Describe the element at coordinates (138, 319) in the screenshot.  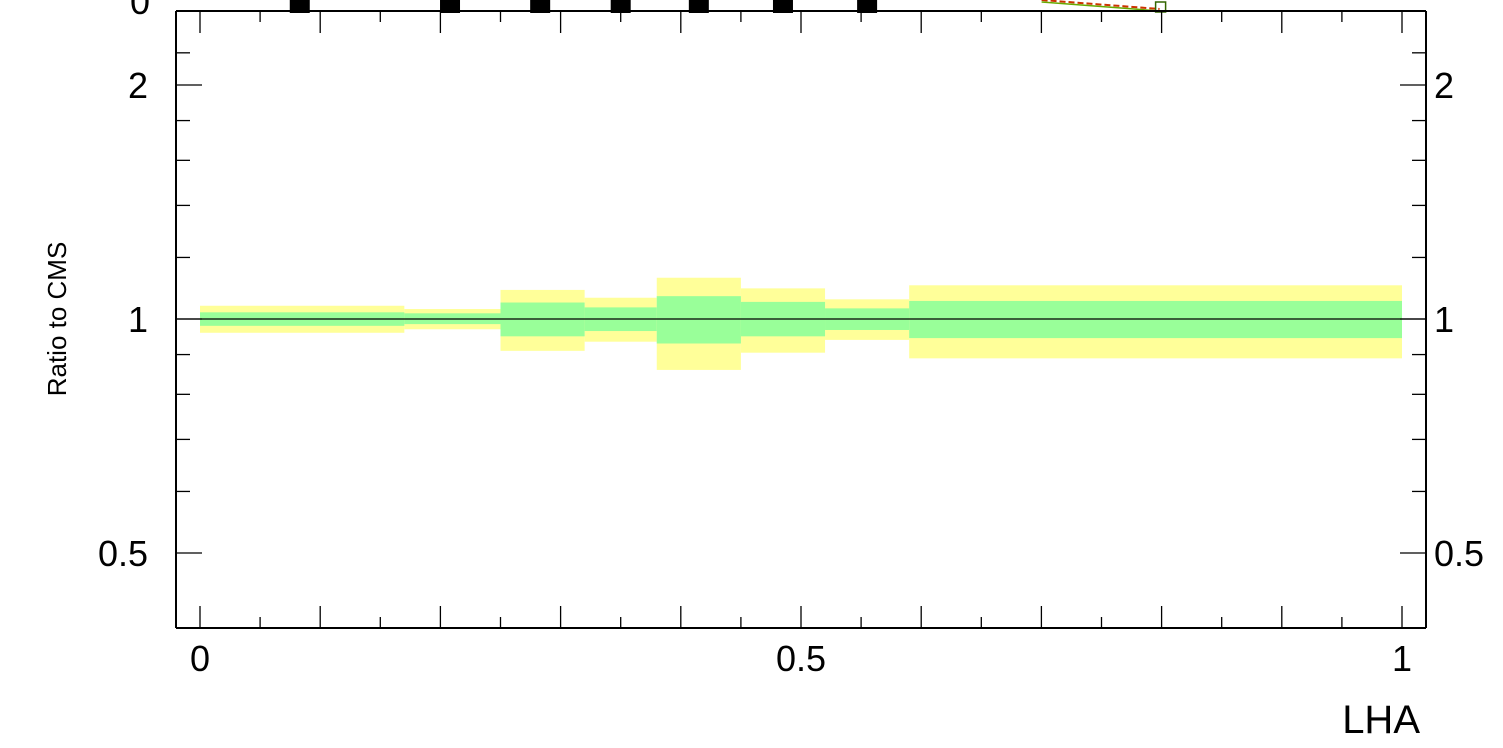
I see `y-tick-label-left: 1` at that location.